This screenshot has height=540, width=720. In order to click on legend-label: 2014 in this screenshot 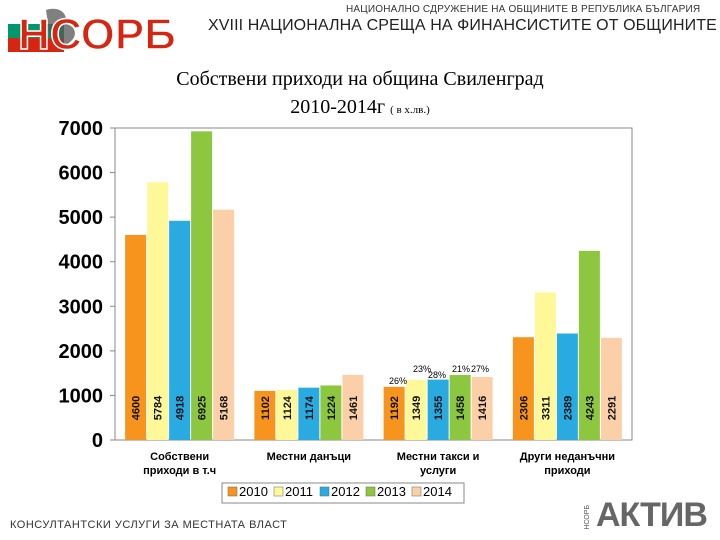, I will do `click(437, 491)`.